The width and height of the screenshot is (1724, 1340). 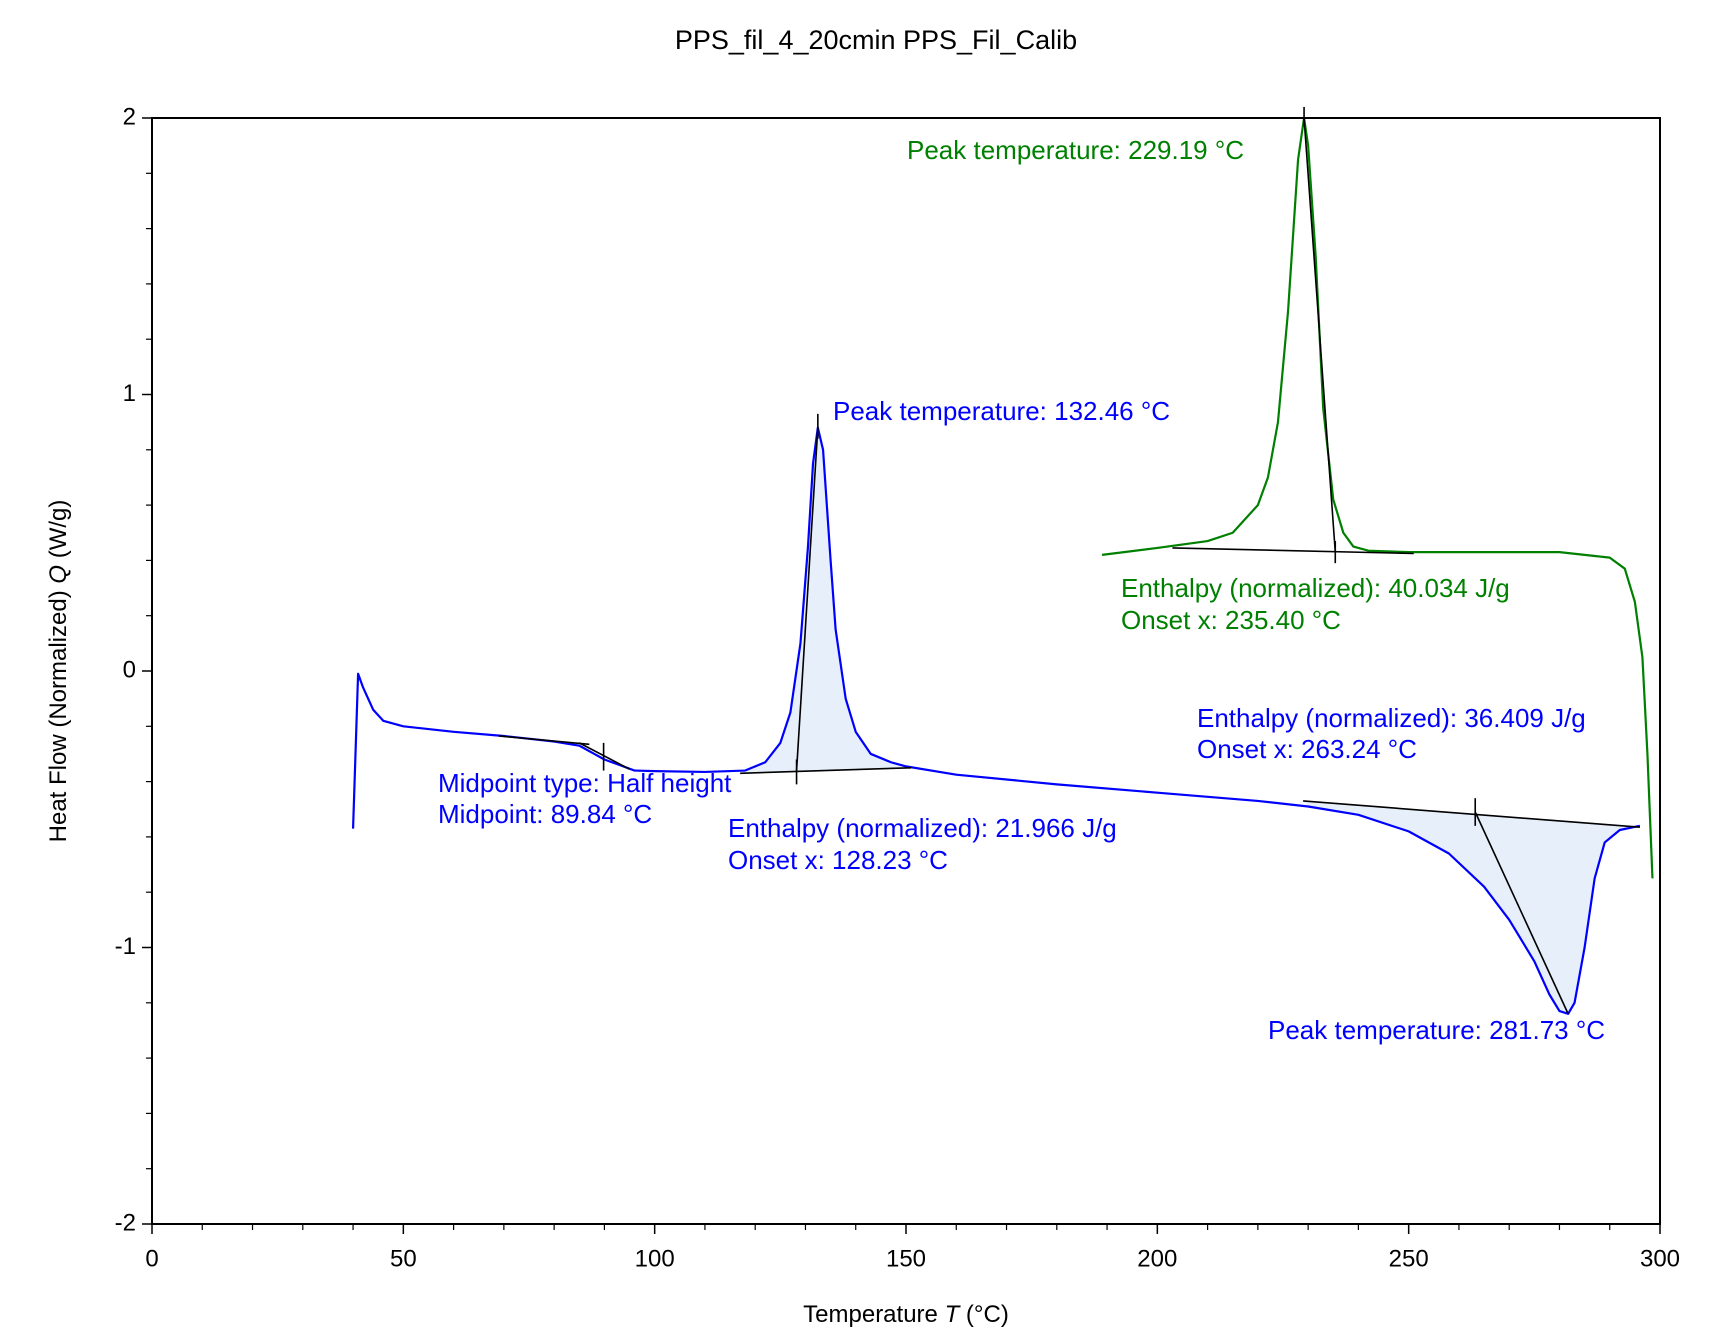 I want to click on annotation: Onset x: 128.23 °C, so click(x=838, y=860).